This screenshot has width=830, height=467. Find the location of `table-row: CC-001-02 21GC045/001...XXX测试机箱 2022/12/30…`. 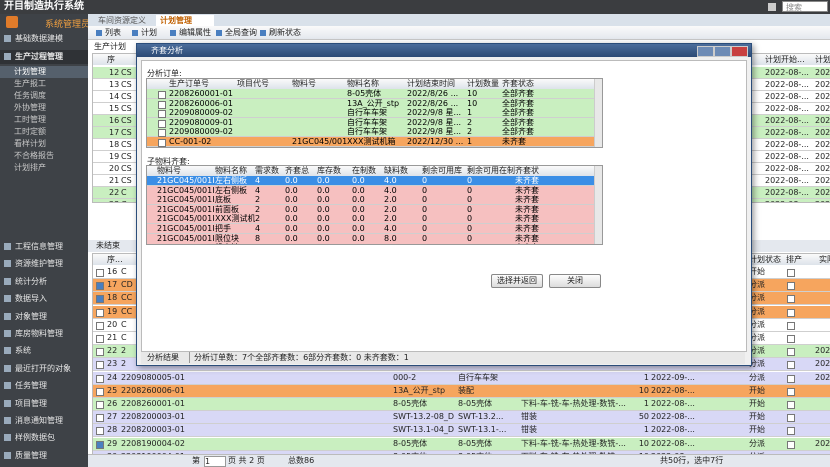

table-row: CC-001-02 21GC045/001...XXX测试机箱 2022/12/30… is located at coordinates (370, 142).